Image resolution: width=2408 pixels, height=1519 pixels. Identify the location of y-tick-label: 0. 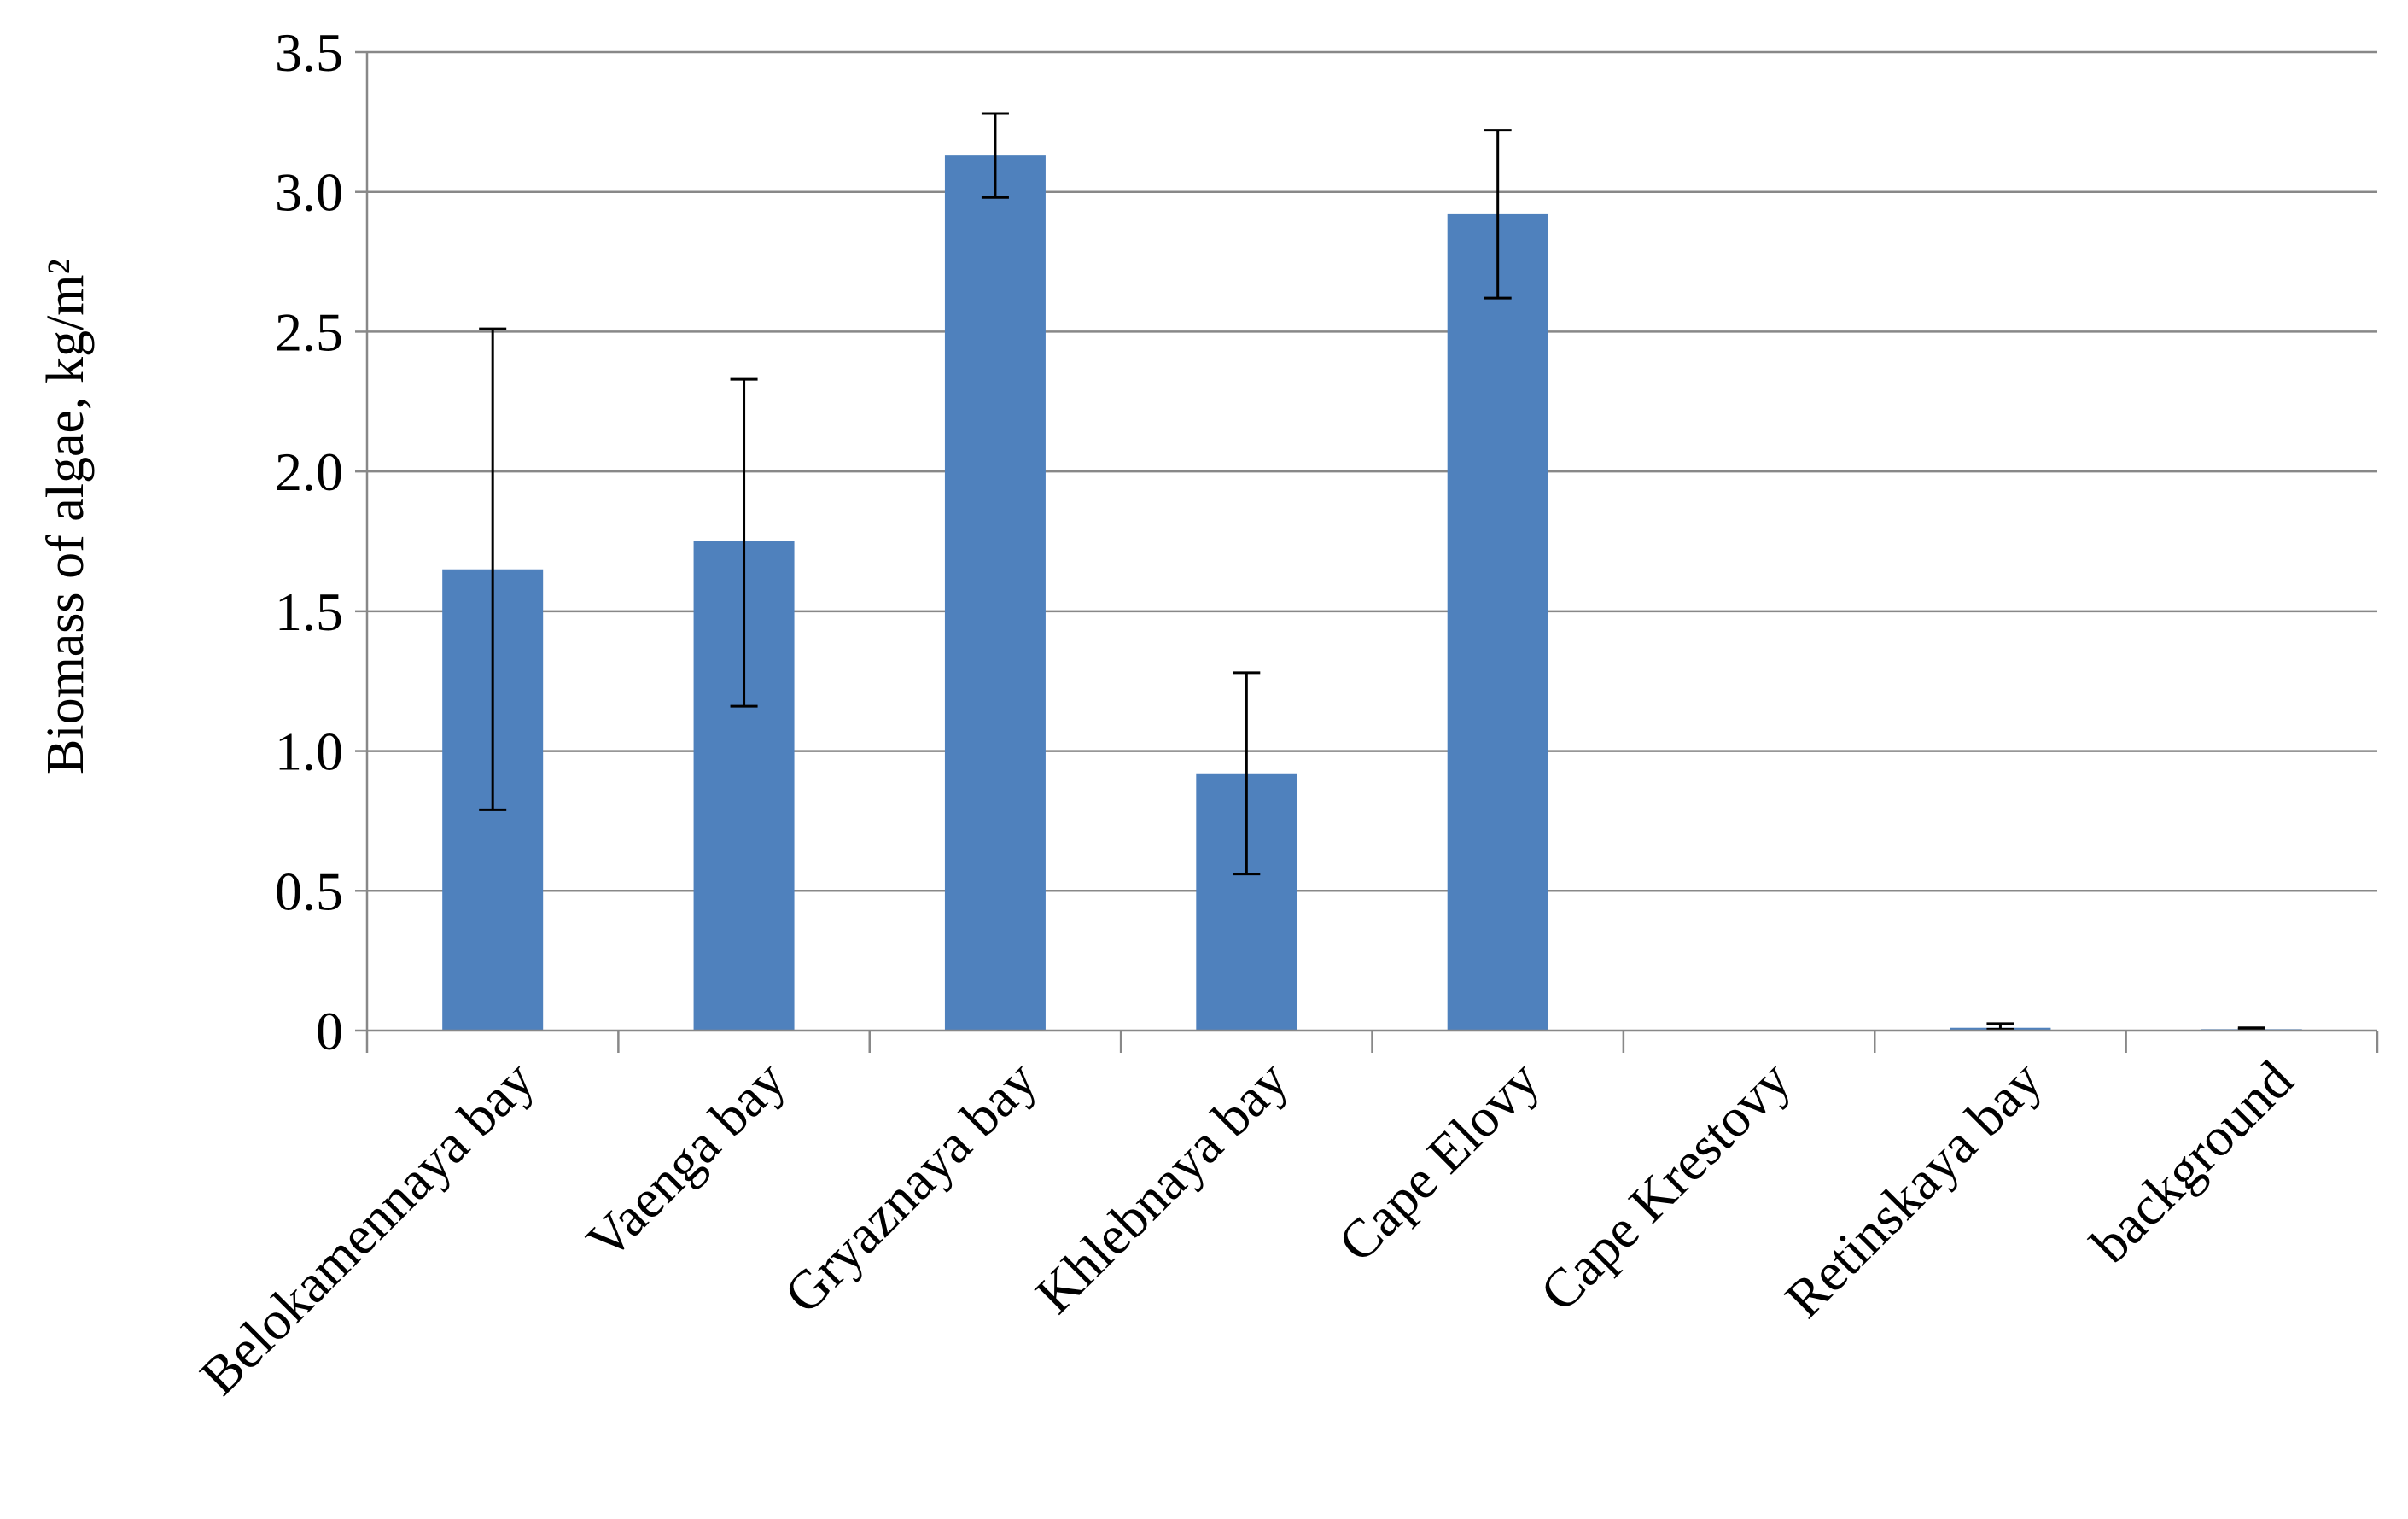
(329, 1031).